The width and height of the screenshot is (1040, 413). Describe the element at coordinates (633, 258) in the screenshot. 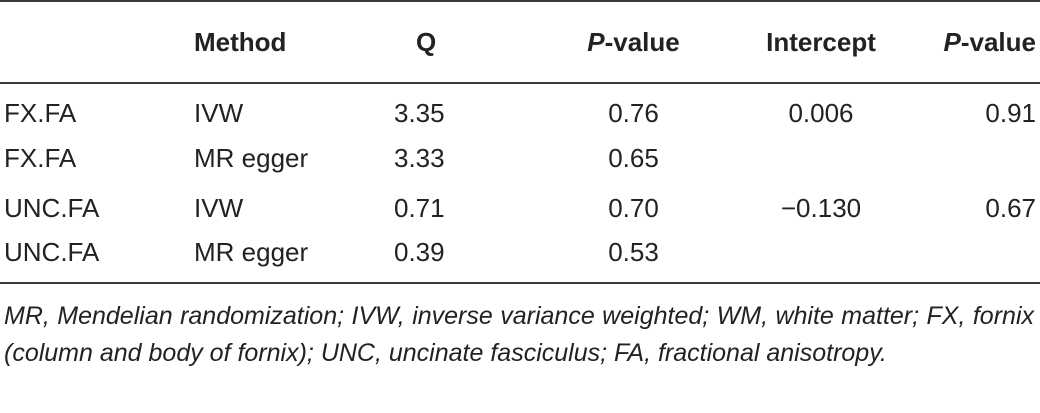

I see `cell-p-value: 0.53` at that location.